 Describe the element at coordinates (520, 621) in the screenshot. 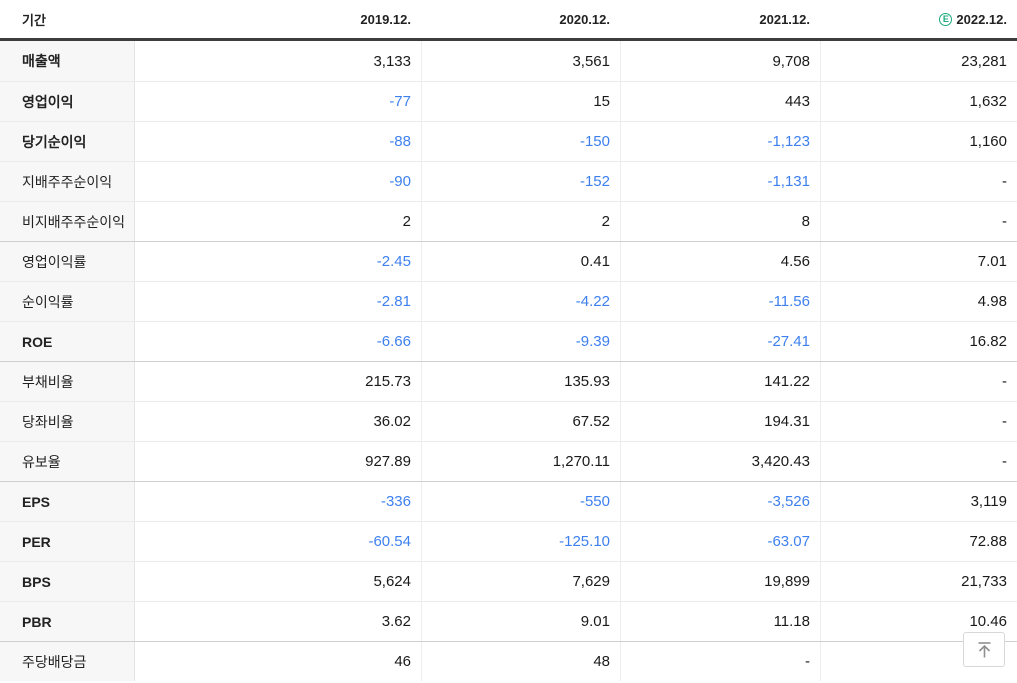

I see `cell-value: 9.01` at that location.